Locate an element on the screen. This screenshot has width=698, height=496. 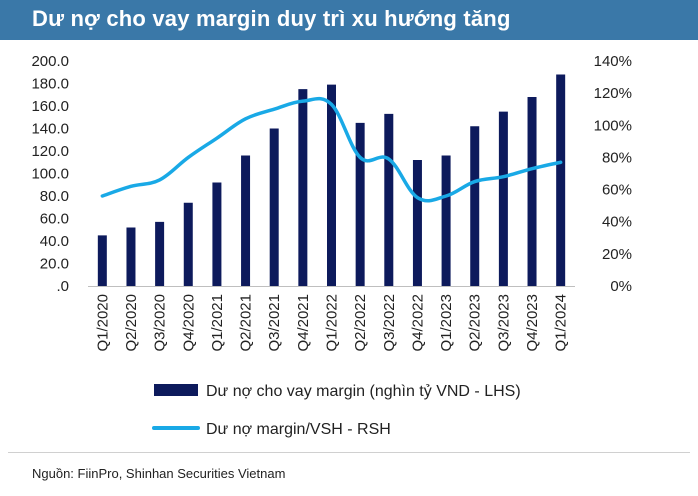
x-tick-label: Q2/2021 is located at coordinates (246, 323).